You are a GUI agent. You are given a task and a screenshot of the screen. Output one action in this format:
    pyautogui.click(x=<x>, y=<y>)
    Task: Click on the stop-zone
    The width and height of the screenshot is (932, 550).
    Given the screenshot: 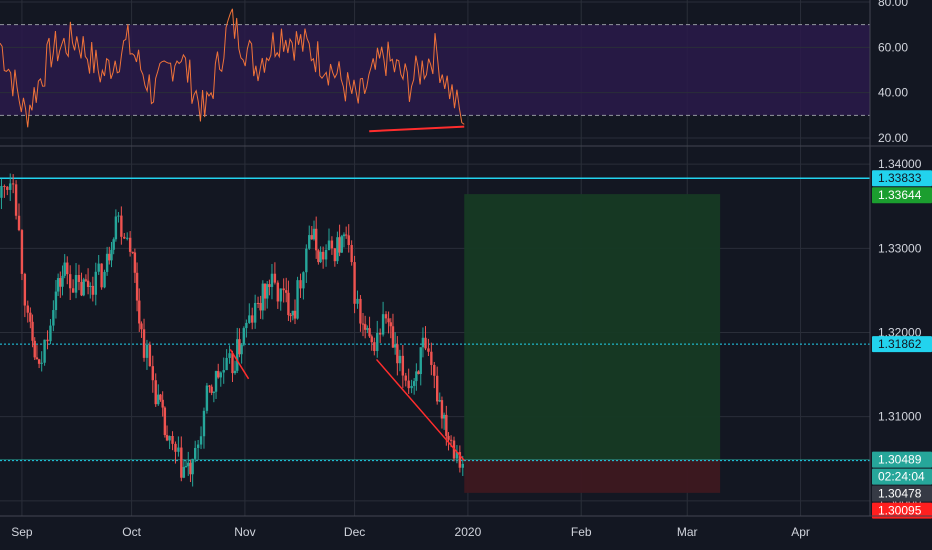 What is the action you would take?
    pyautogui.click(x=592, y=476)
    